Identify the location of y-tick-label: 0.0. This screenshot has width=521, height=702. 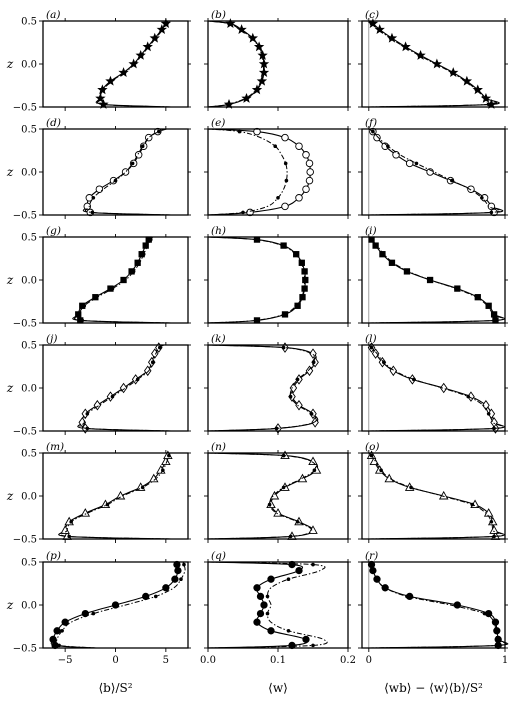
(29, 606).